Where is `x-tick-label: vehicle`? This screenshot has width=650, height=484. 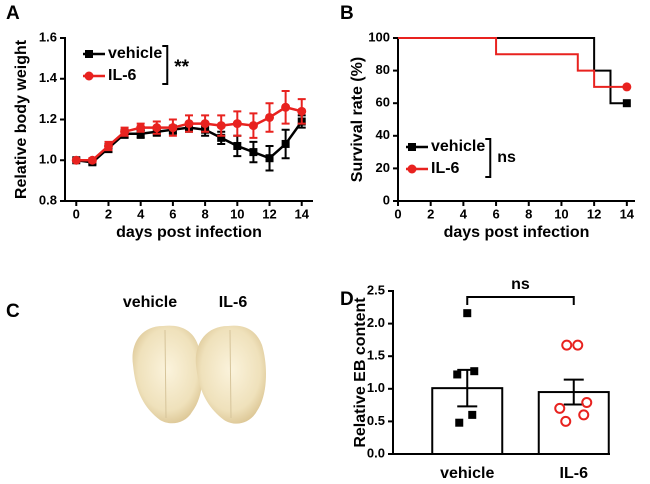 x-tick-label: vehicle is located at coordinates (467, 473).